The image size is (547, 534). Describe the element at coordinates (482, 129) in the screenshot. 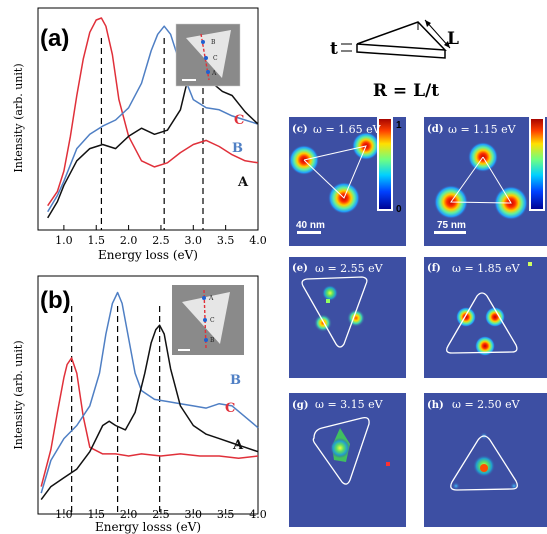

I see `map-d-omega: ω = 1.15 eV` at that location.